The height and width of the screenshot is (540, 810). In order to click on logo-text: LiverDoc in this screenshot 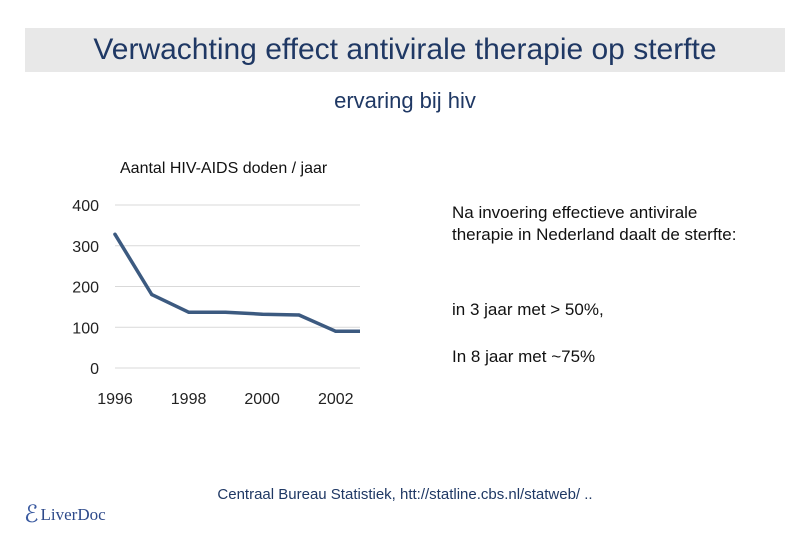, I will do `click(73, 514)`.